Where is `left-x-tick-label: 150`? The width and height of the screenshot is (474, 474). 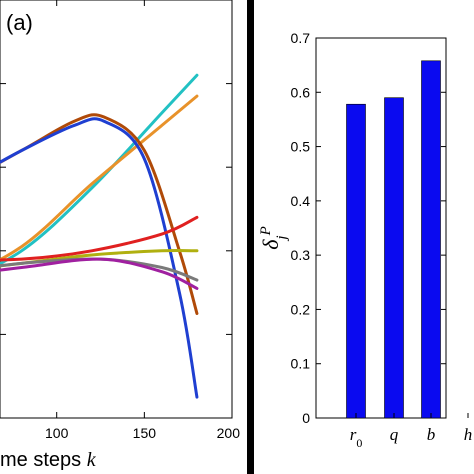 left-x-tick-label: 150 is located at coordinates (145, 433).